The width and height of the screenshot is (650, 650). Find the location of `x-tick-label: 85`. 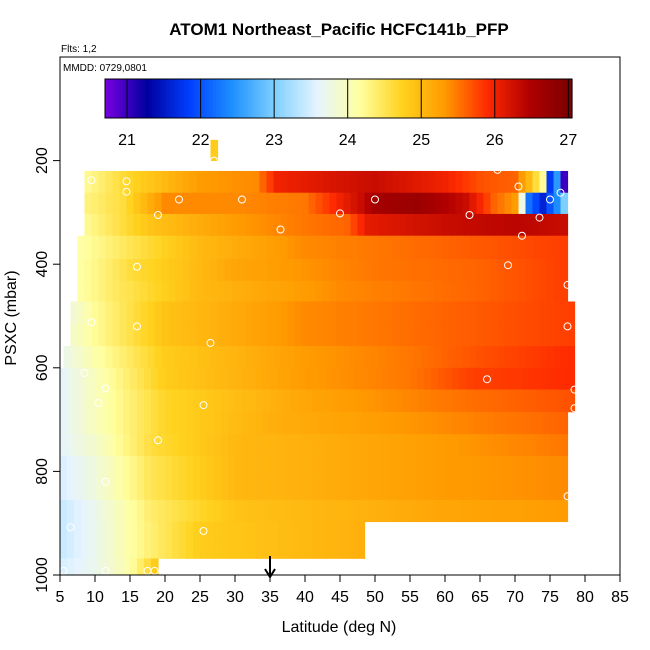

x-tick-label: 85 is located at coordinates (620, 597).